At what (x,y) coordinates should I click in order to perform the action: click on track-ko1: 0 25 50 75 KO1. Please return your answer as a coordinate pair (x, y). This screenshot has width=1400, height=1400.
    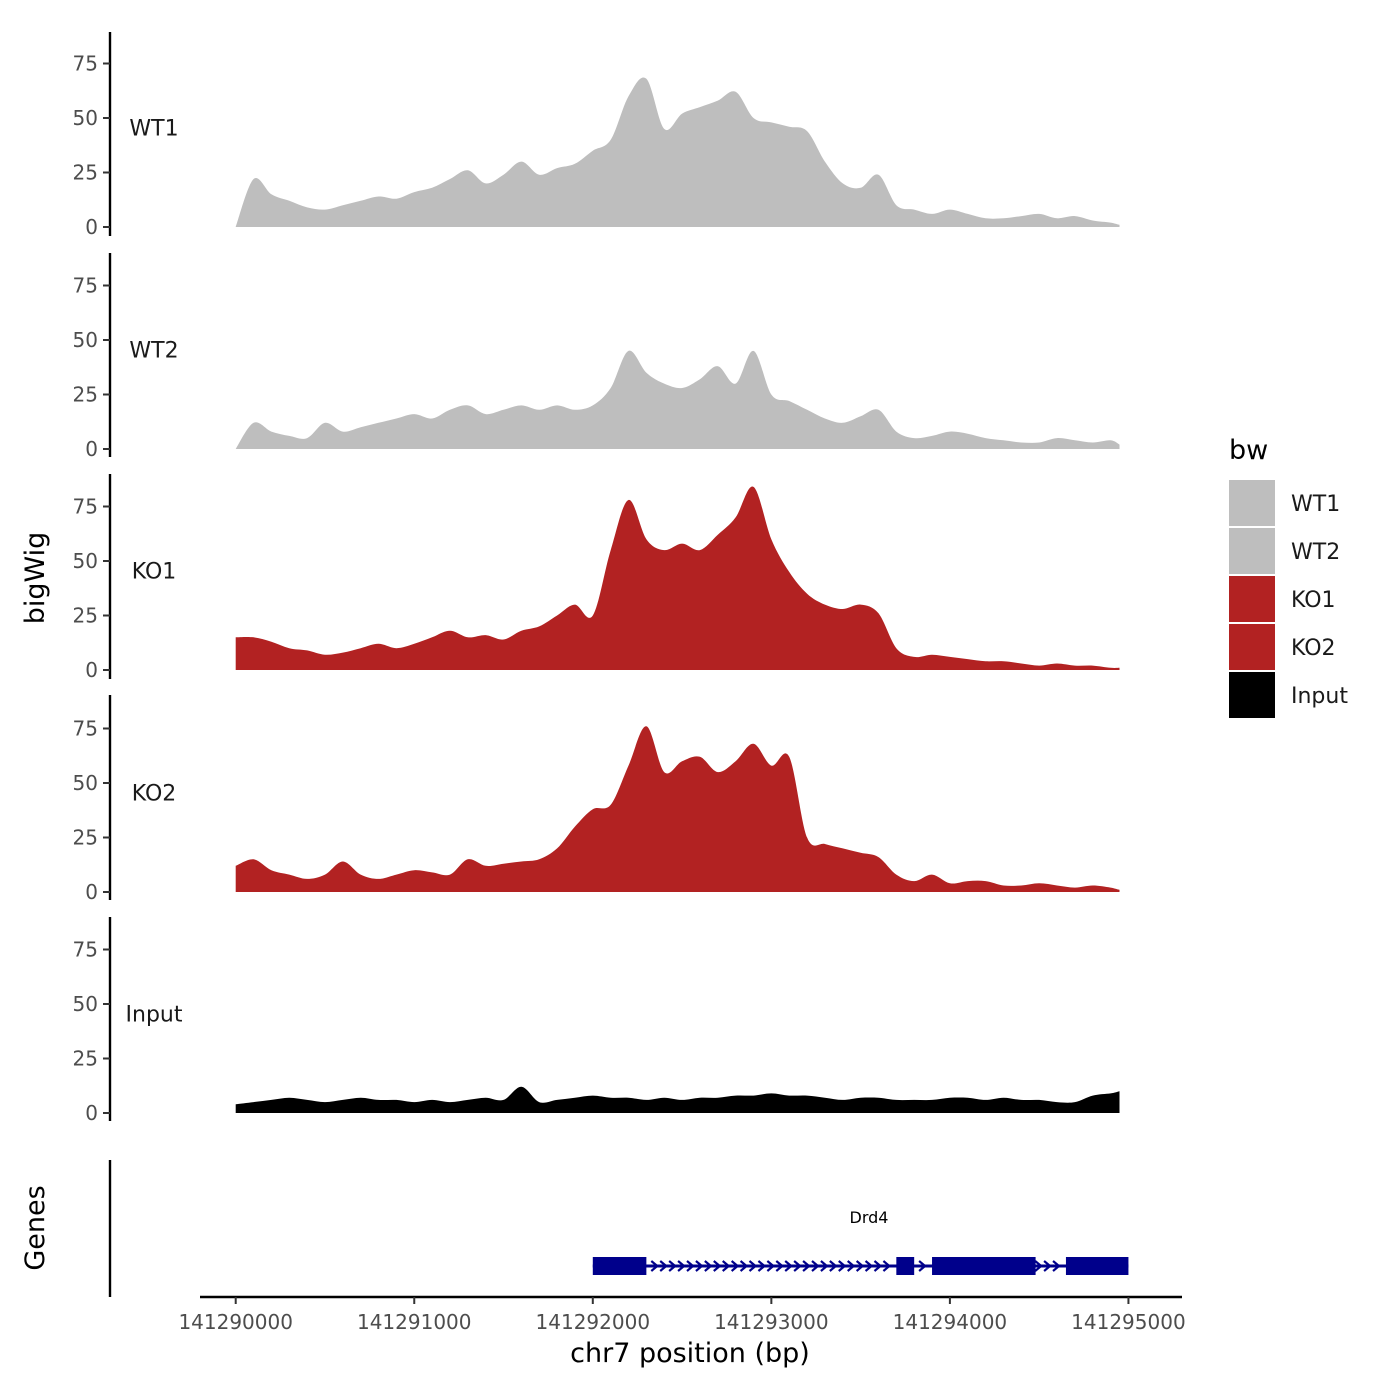
    Looking at the image, I should click on (596, 578).